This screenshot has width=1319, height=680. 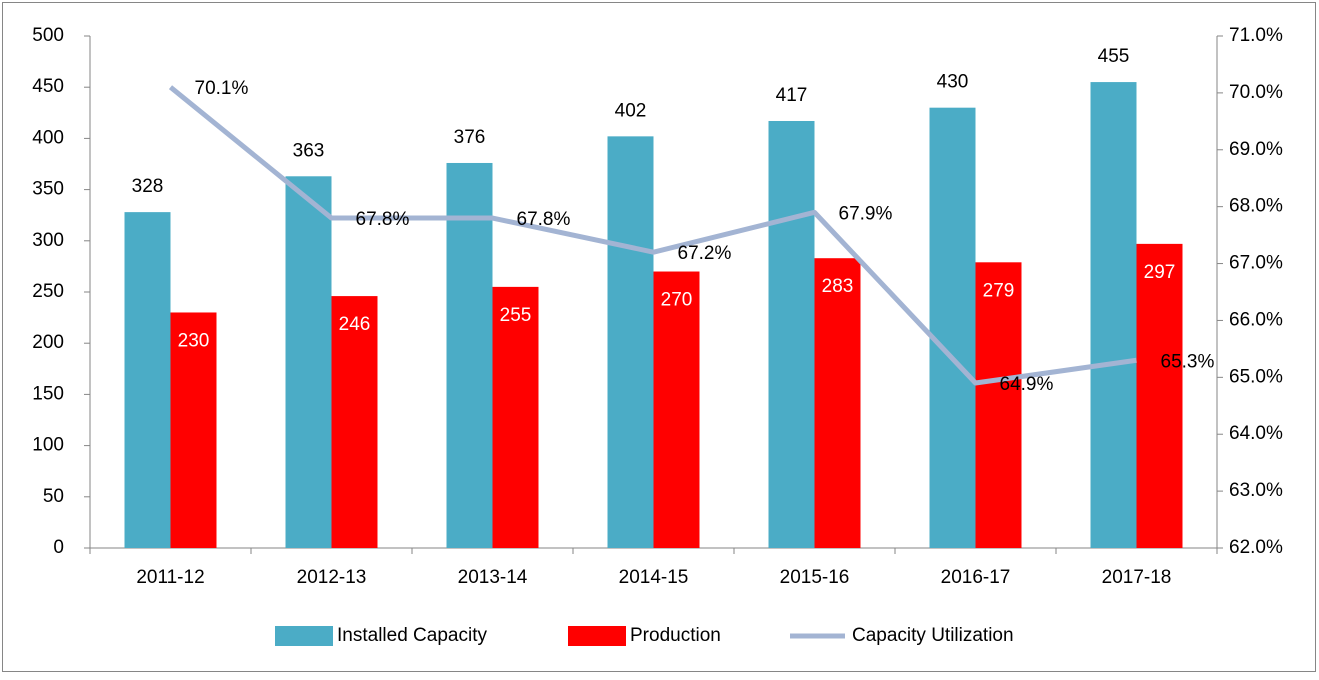 What do you see at coordinates (493, 577) in the screenshot?
I see `x-tick-label: 2013-14` at bounding box center [493, 577].